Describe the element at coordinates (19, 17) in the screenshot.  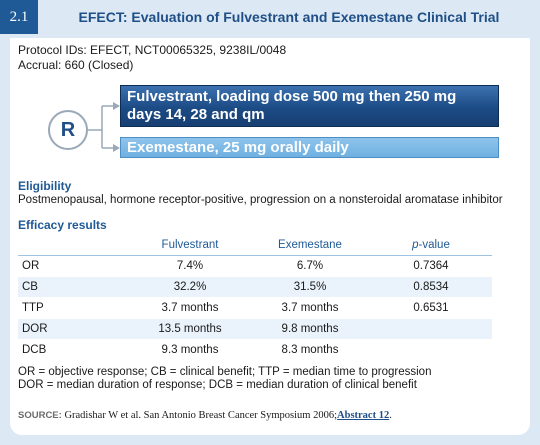
I see `figure-number: 2.1` at that location.